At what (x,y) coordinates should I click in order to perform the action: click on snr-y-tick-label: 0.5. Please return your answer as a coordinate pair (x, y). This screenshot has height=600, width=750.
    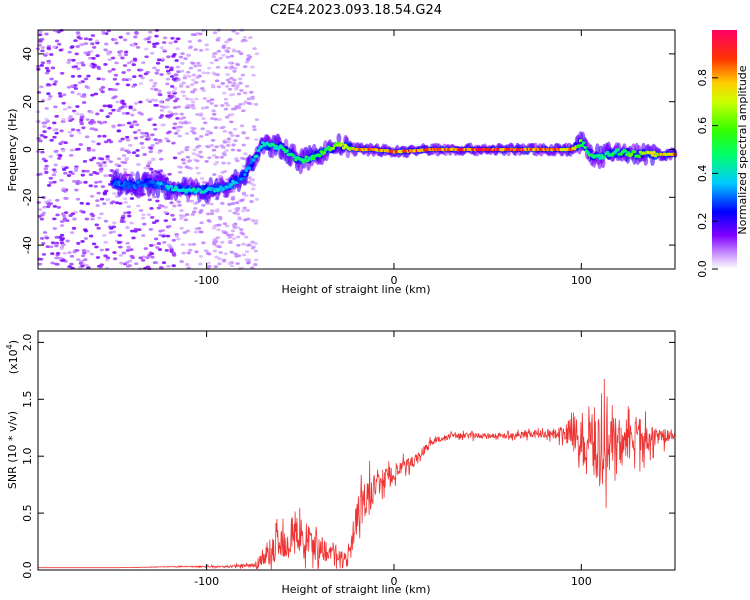
    Looking at the image, I should click on (27, 513).